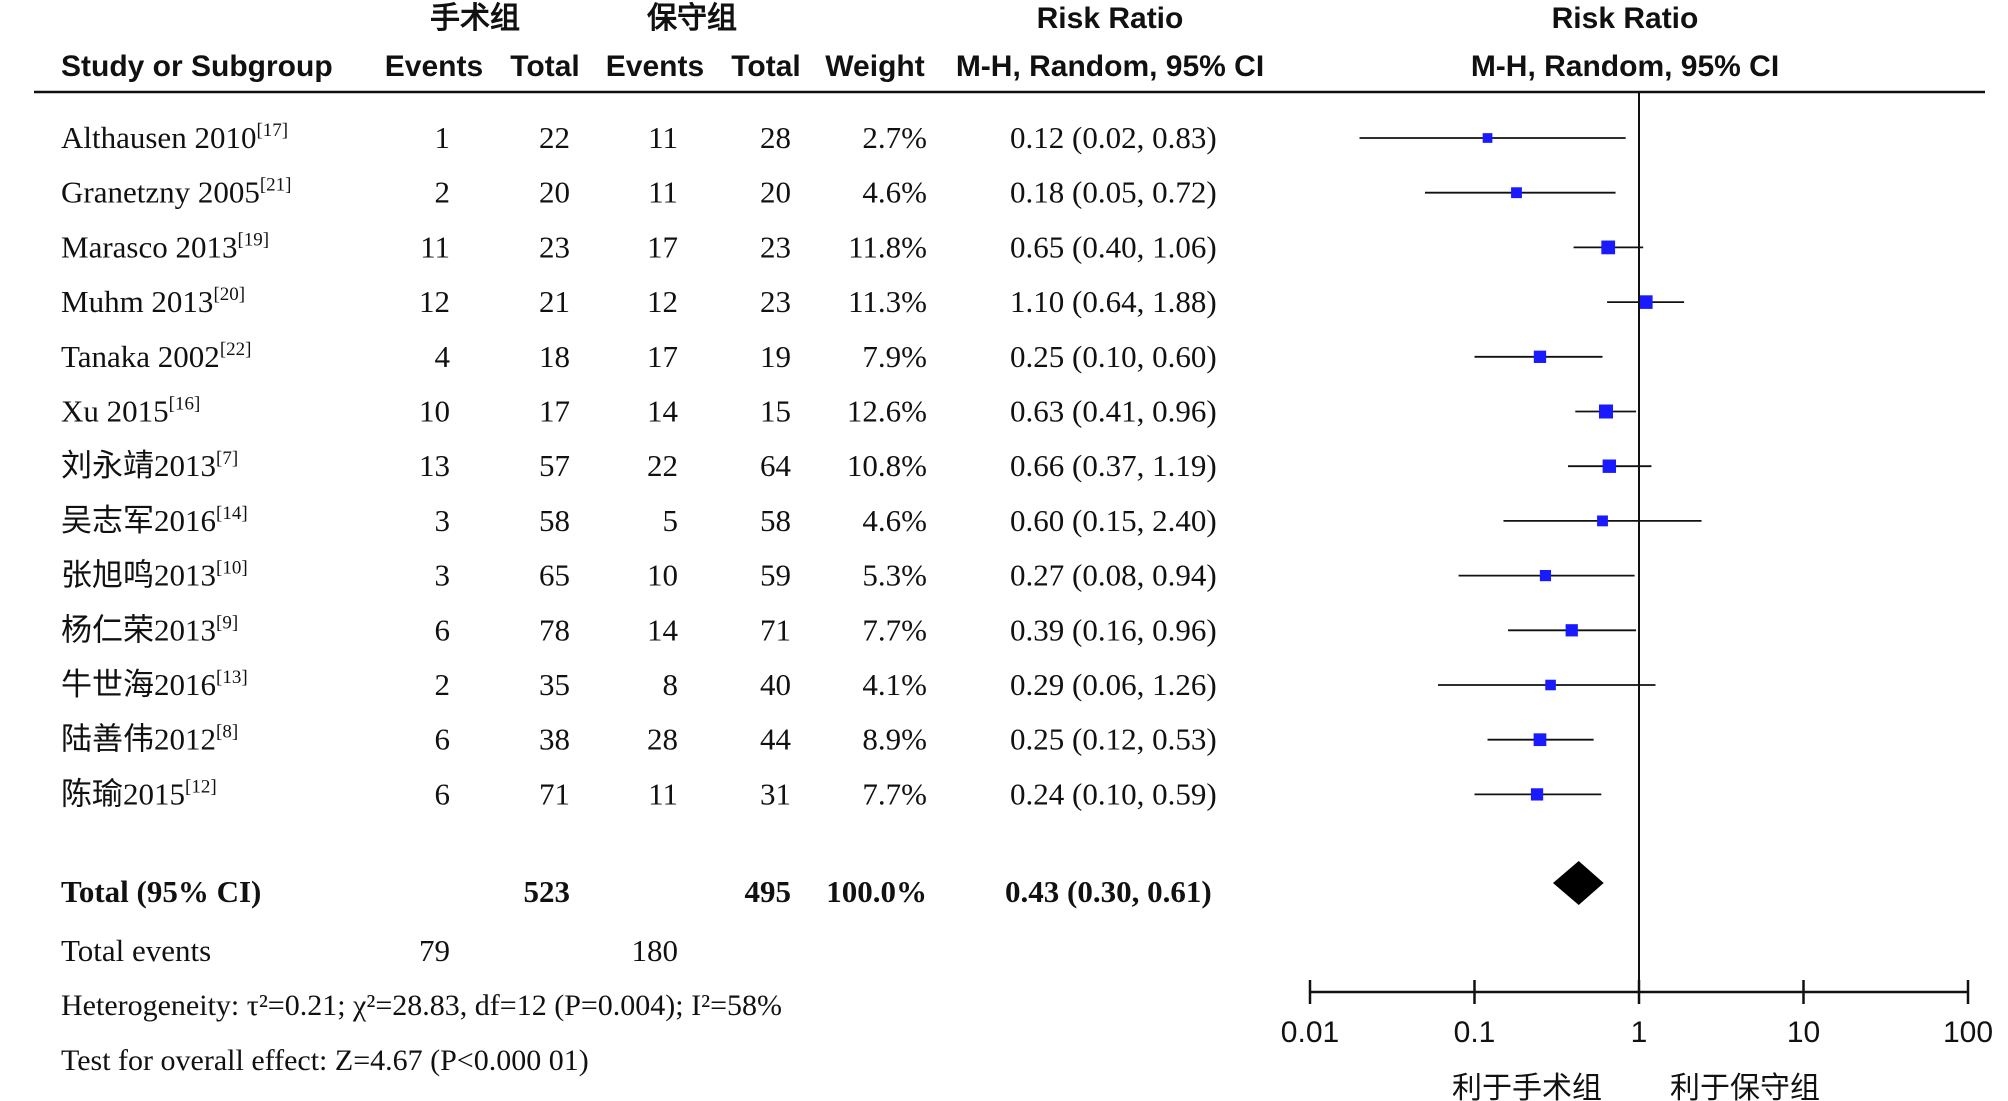  What do you see at coordinates (887, 301) in the screenshot?
I see `study-weight: 11.3%` at bounding box center [887, 301].